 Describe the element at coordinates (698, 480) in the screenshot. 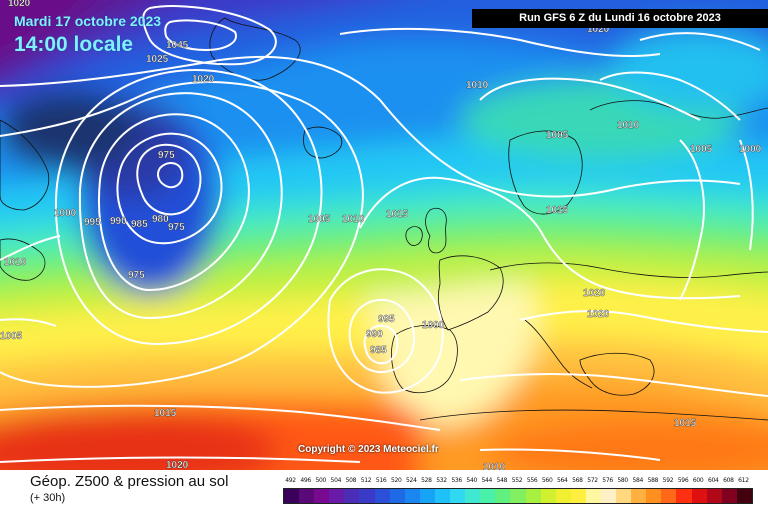

I see `scale-tick-label: 600` at that location.